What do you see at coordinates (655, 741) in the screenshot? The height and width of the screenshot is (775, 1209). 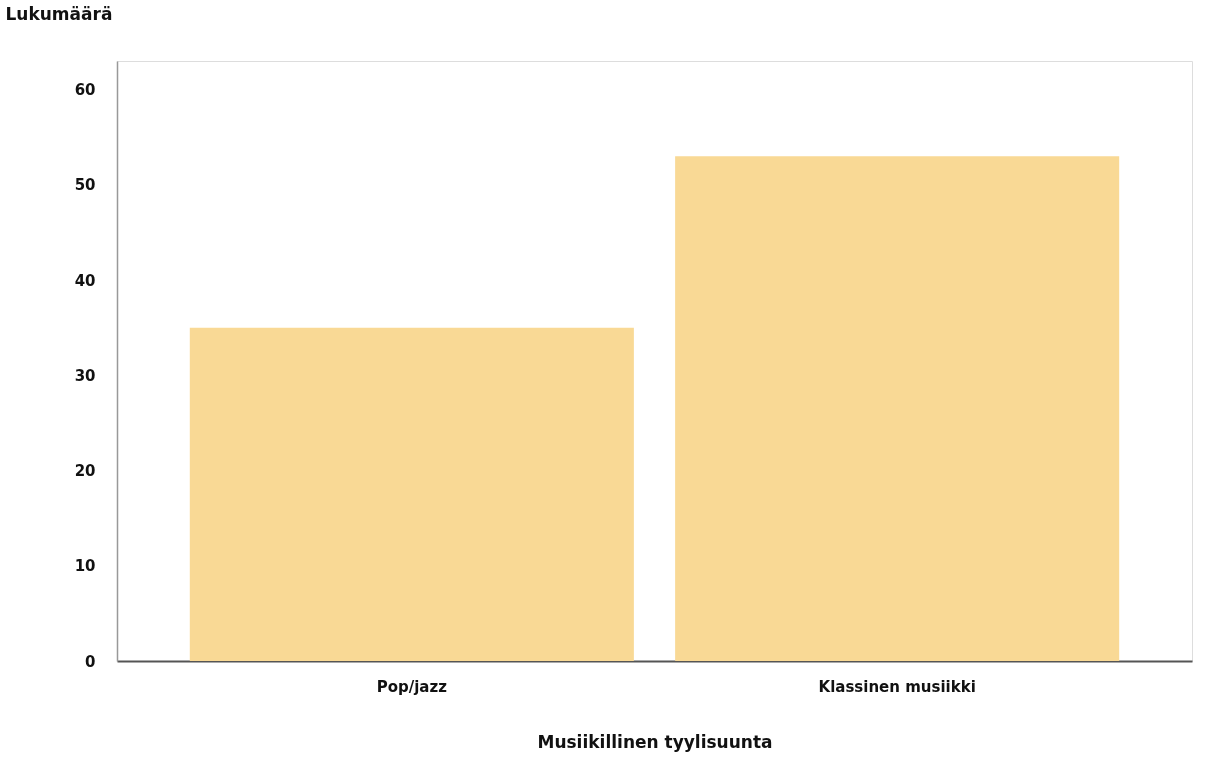 I see `x-axis-title: Musiikillinen tyylisuunta` at bounding box center [655, 741].